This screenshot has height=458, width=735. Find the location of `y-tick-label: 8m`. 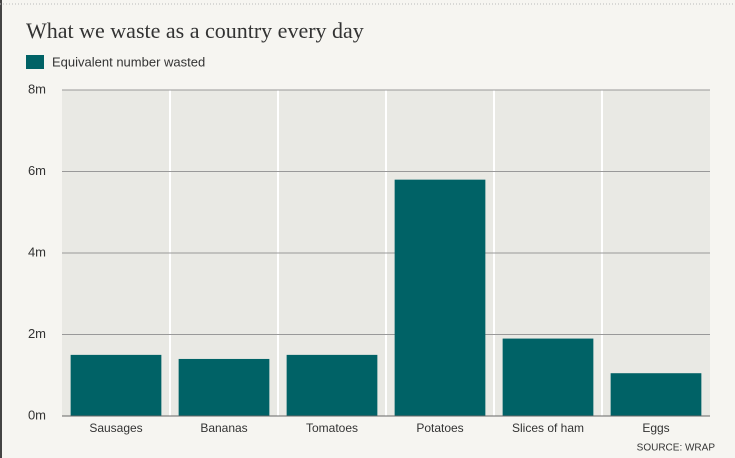

y-tick-label: 8m is located at coordinates (37, 88).